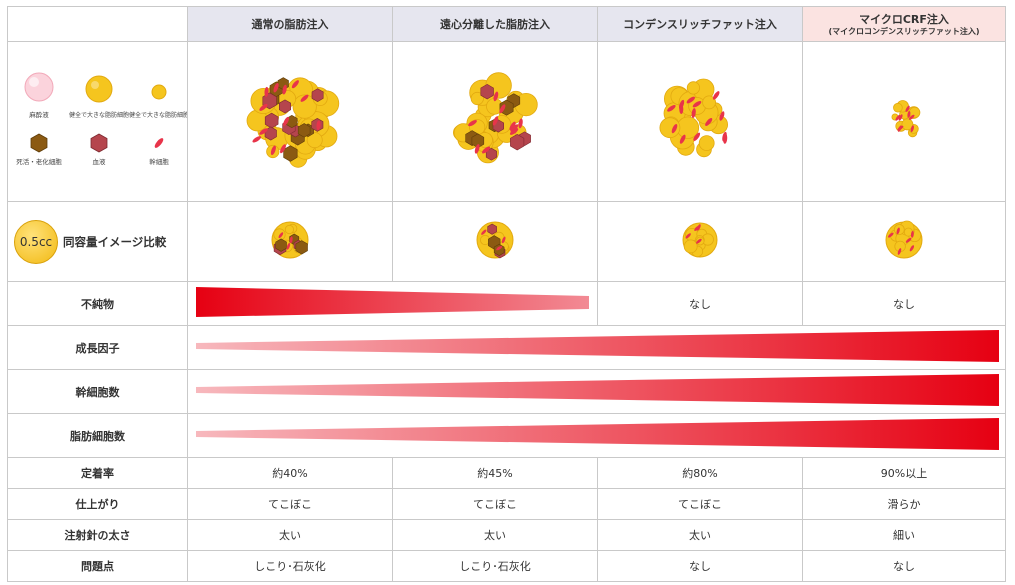 The height and width of the screenshot is (585, 1015). I want to click on row-label-survival-rate: 定着率, so click(97, 473).